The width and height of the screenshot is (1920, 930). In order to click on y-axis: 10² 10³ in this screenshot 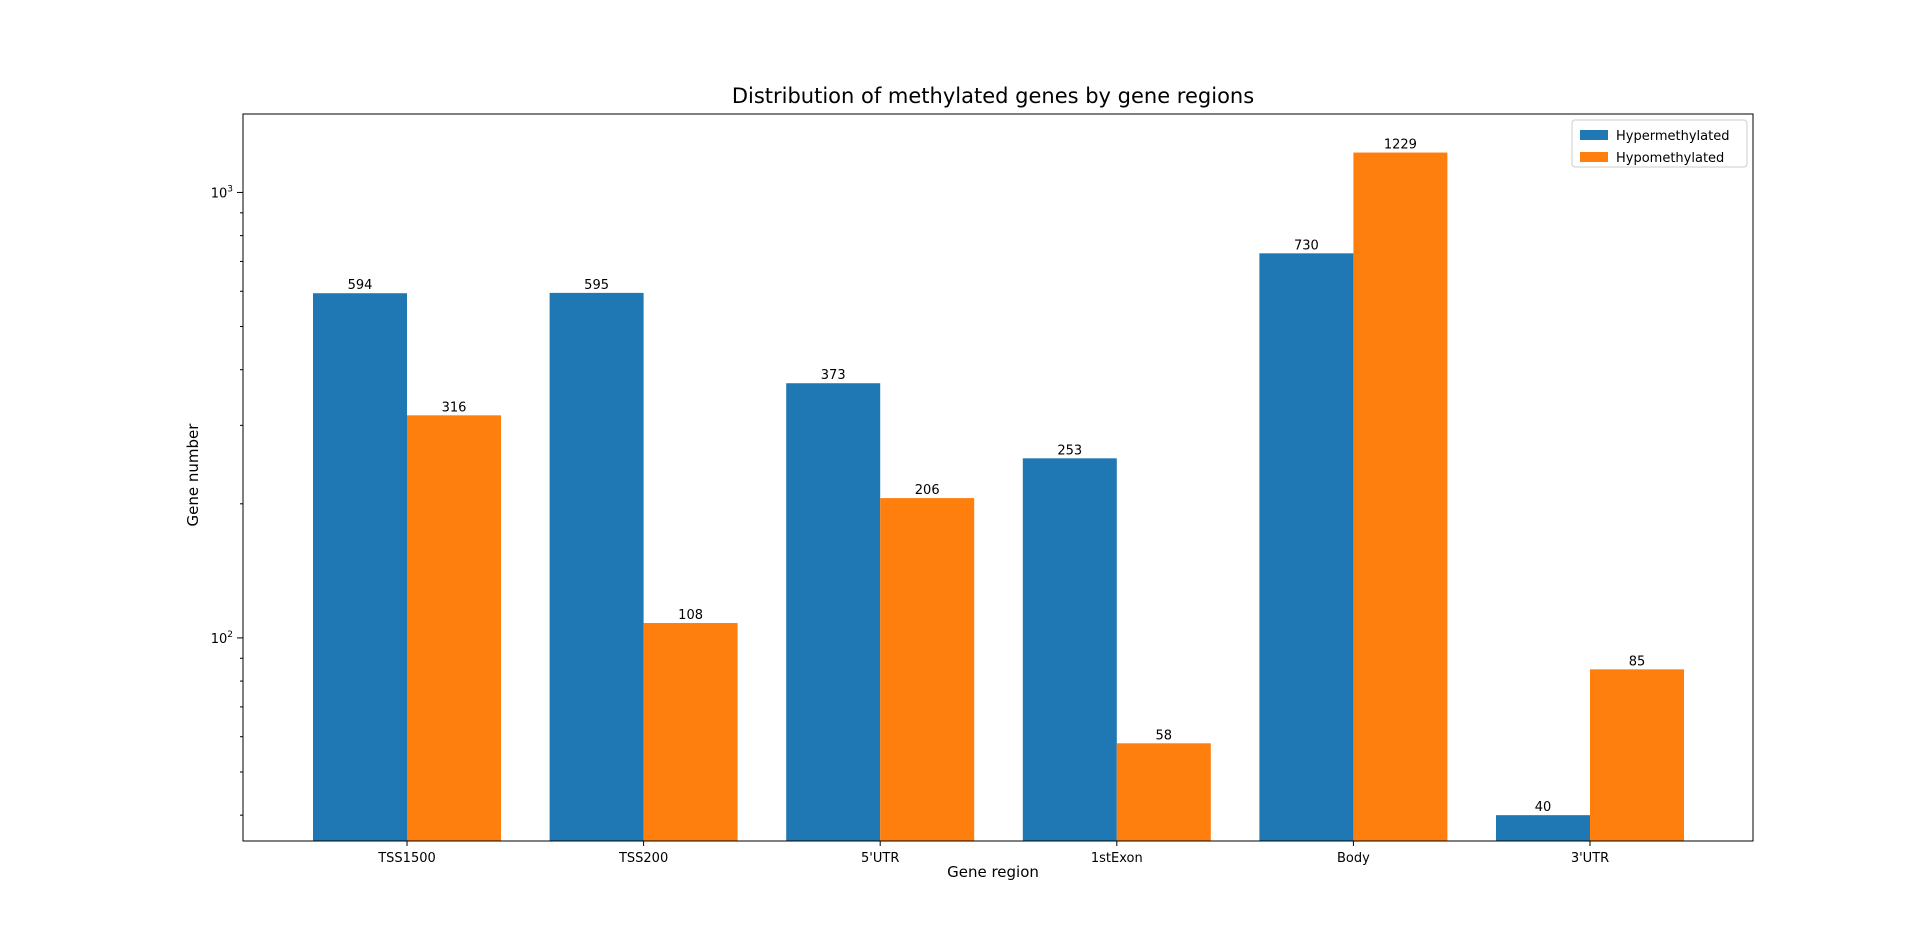, I will do `click(227, 500)`.